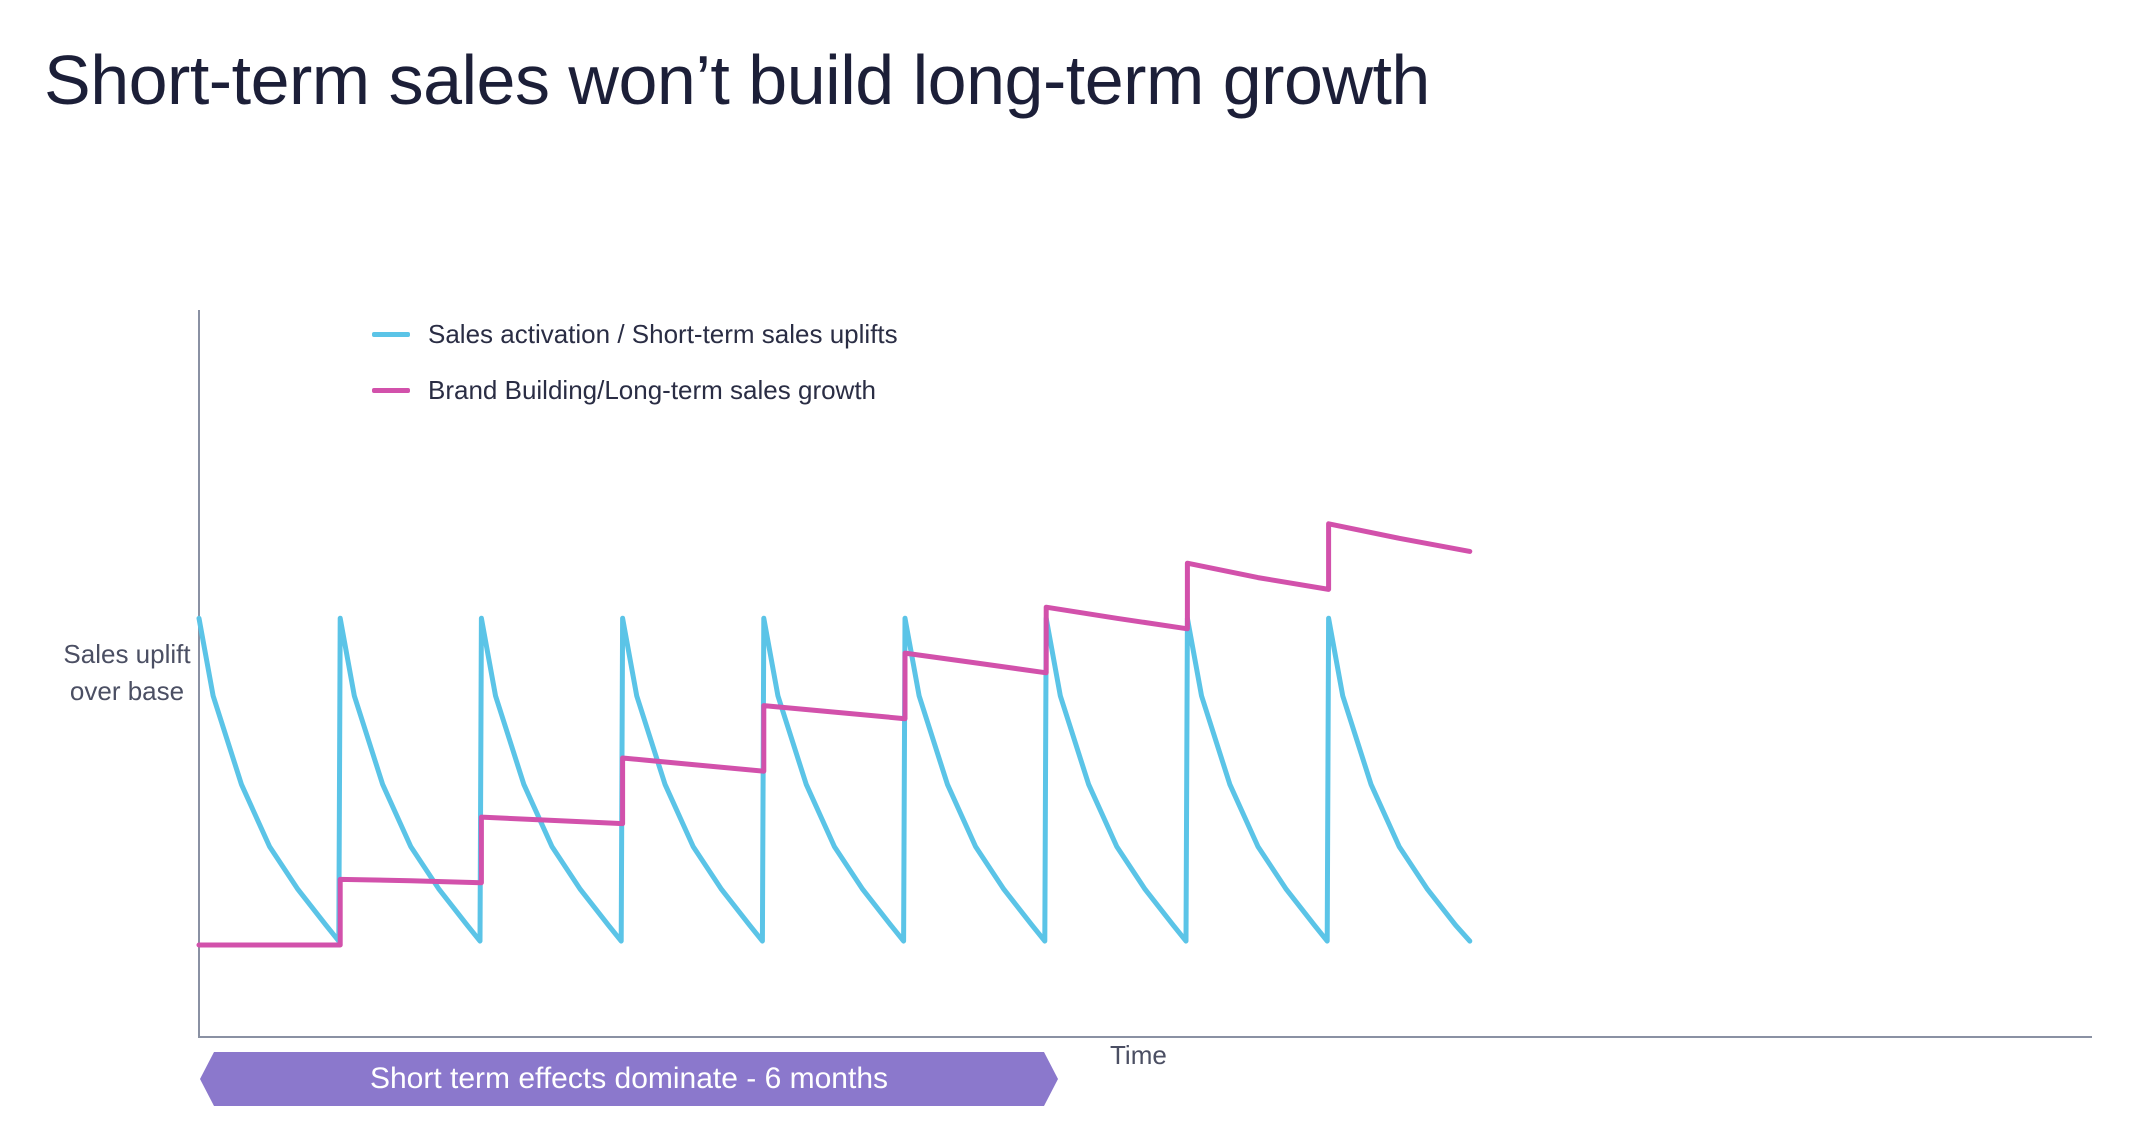  I want to click on banner-text: Short term effects dominate - 6 months, so click(628, 1078).